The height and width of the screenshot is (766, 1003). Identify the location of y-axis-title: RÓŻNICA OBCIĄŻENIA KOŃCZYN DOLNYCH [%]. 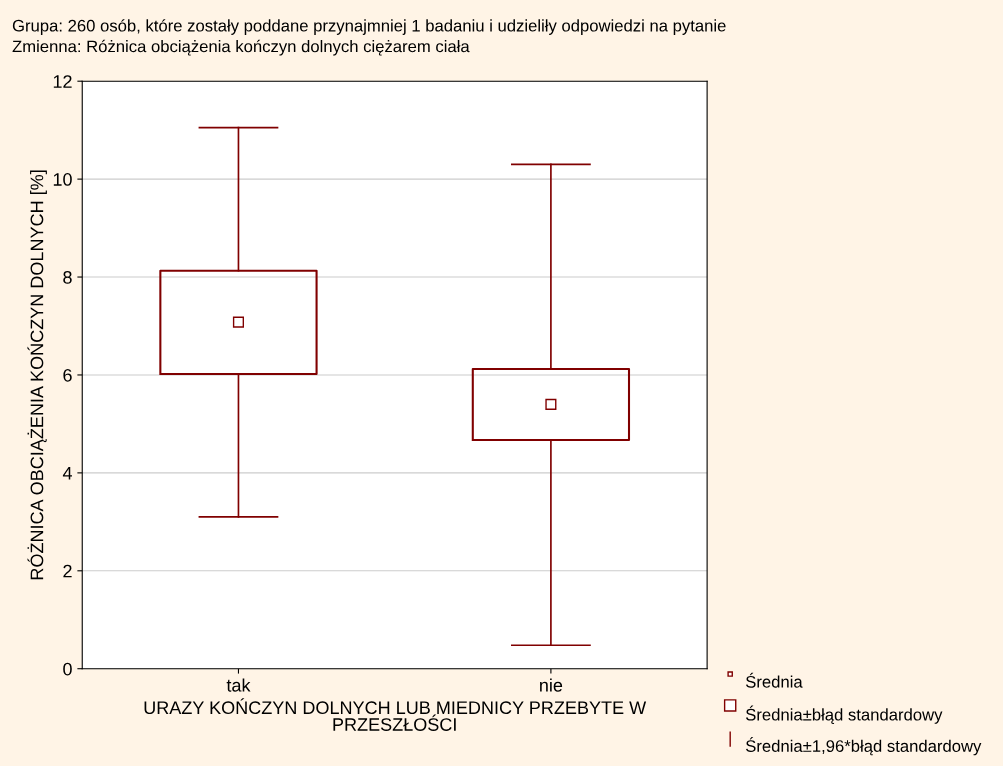
(37, 375).